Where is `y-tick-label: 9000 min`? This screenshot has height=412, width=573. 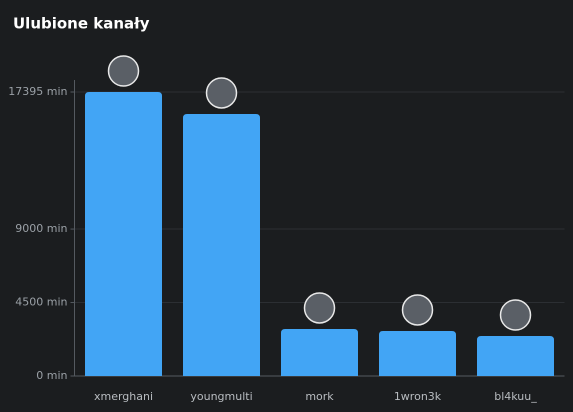 y-tick-label: 9000 min is located at coordinates (41, 228).